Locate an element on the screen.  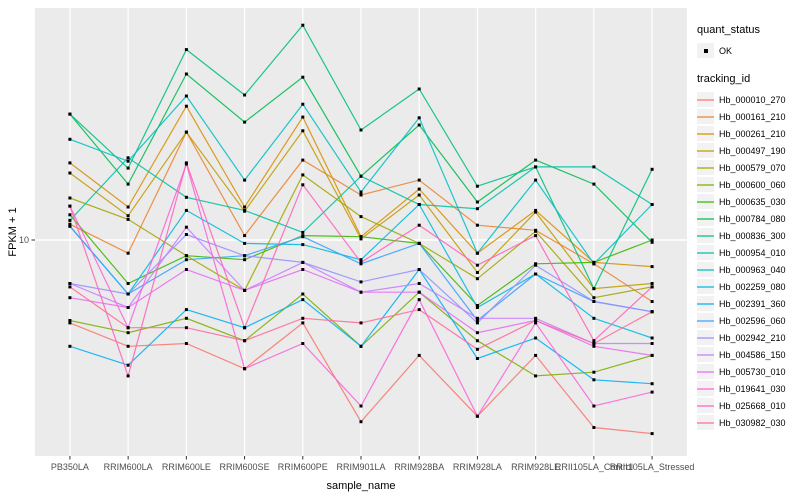
x-tick-label: RRIM901LA is located at coordinates (360, 467).